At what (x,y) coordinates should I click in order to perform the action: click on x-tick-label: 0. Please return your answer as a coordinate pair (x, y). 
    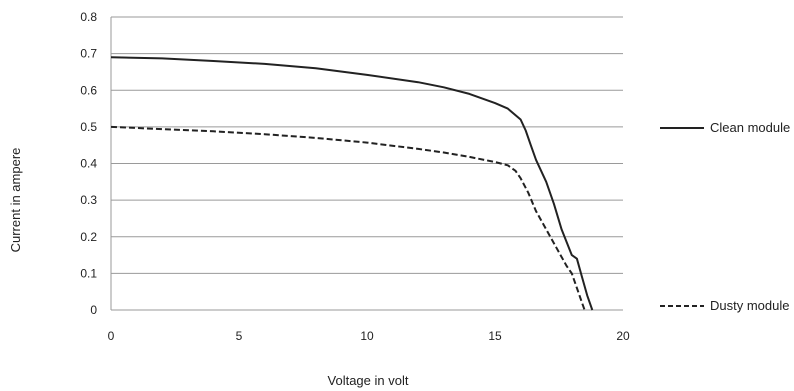
    Looking at the image, I should click on (111, 336).